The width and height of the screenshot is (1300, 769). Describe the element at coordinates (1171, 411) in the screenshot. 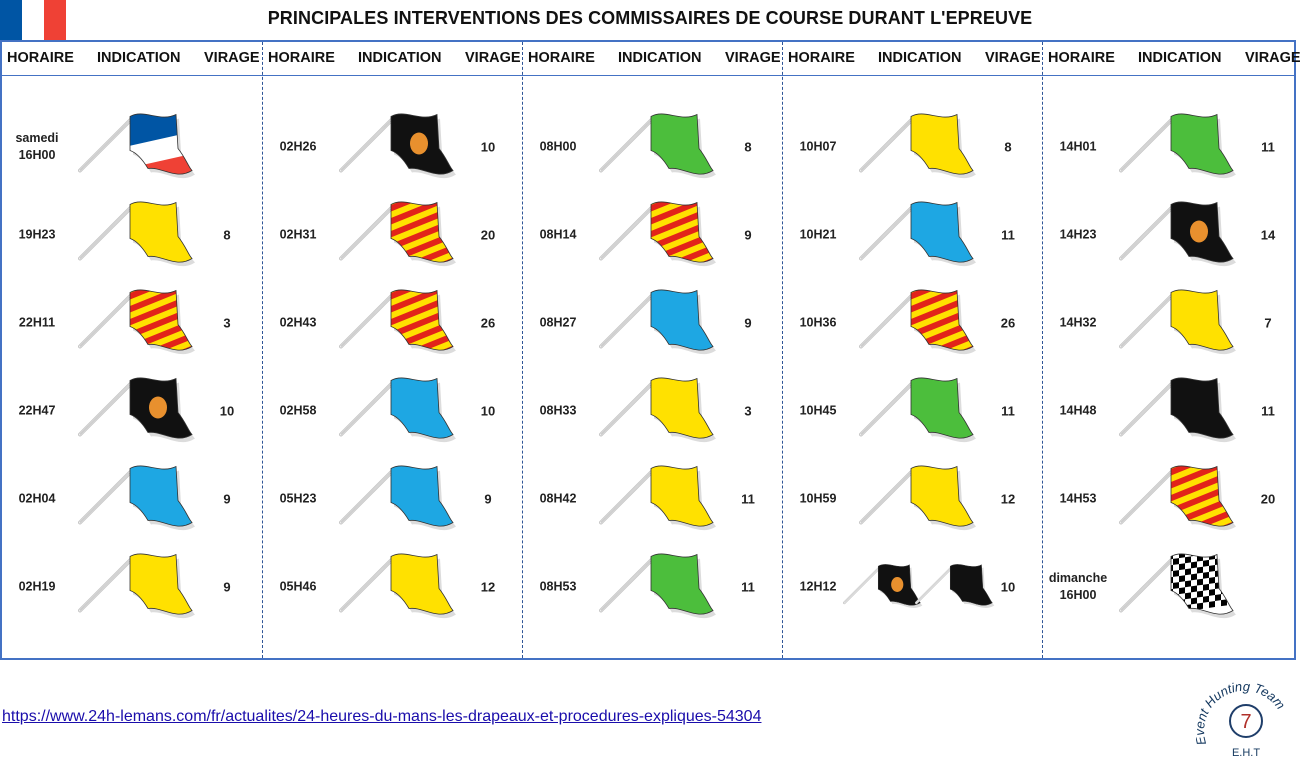

I see `table-row: 14H48 11` at that location.